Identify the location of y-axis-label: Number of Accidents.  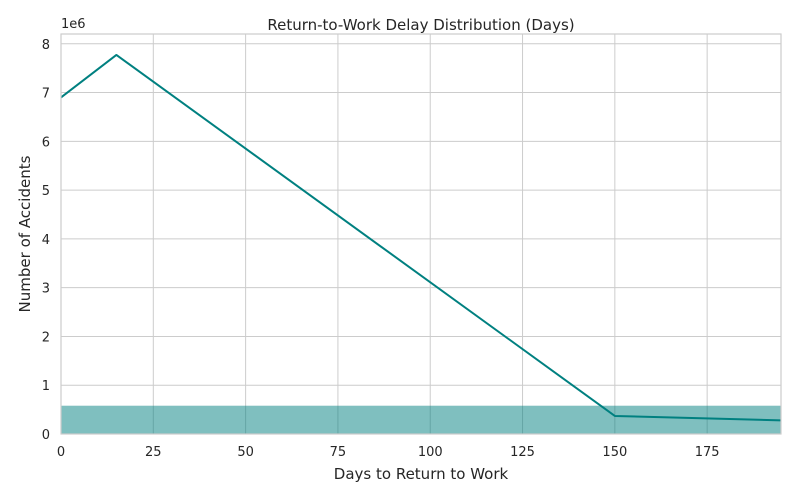
(25, 233).